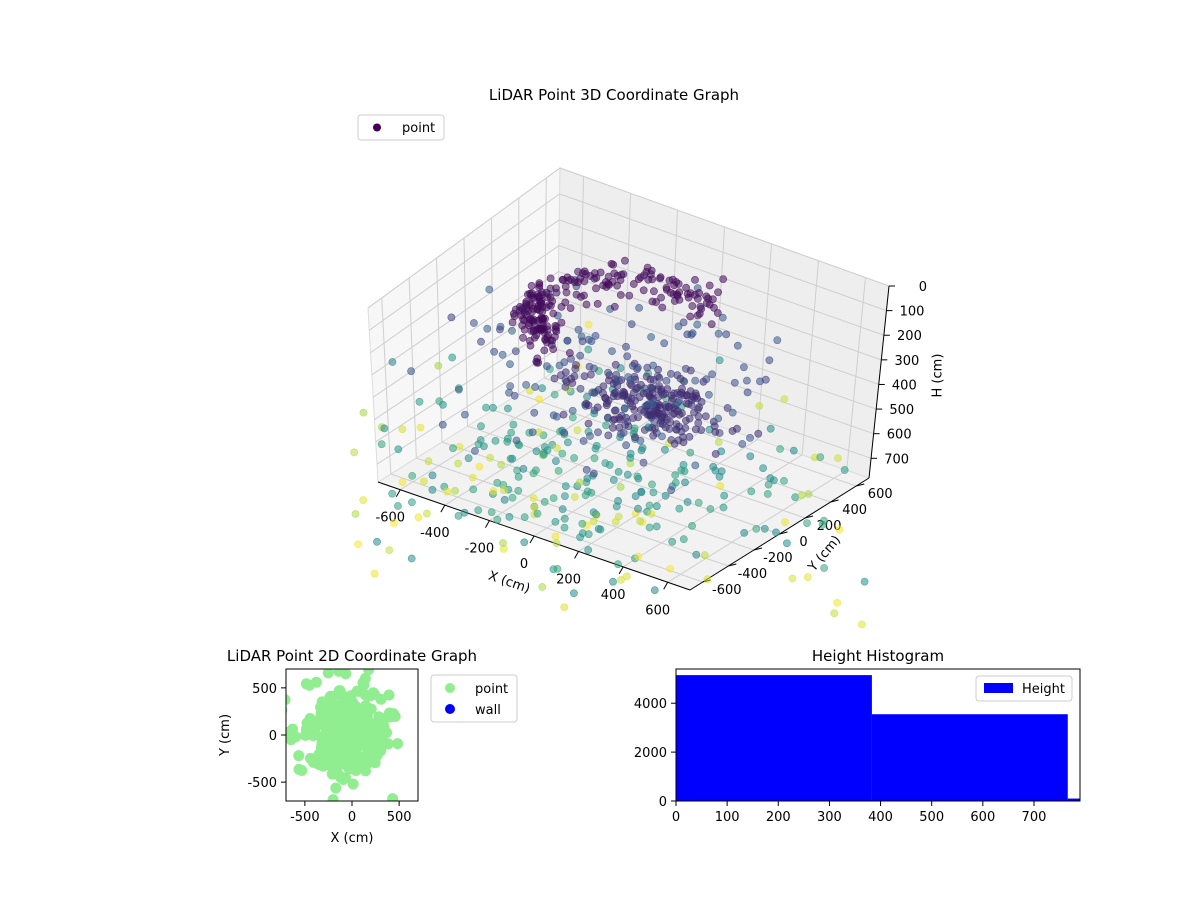  I want to click on chart-2d-y-tick-label: 0, so click(273, 736).